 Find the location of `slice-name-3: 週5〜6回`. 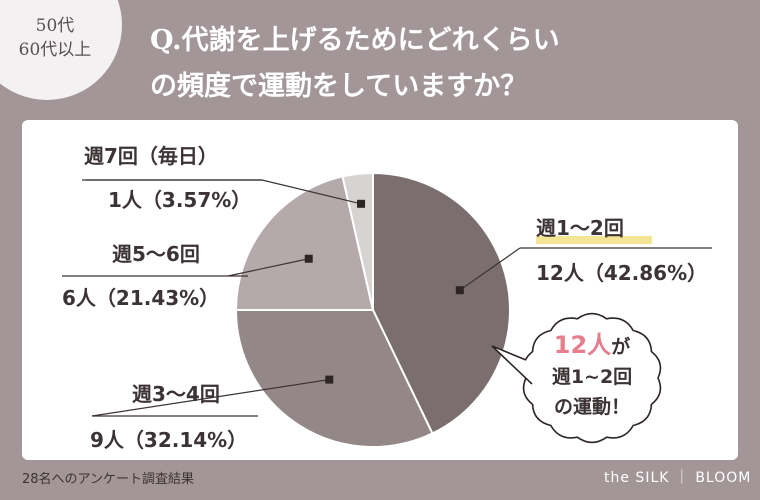

slice-name-3: 週5〜6回 is located at coordinates (156, 254).